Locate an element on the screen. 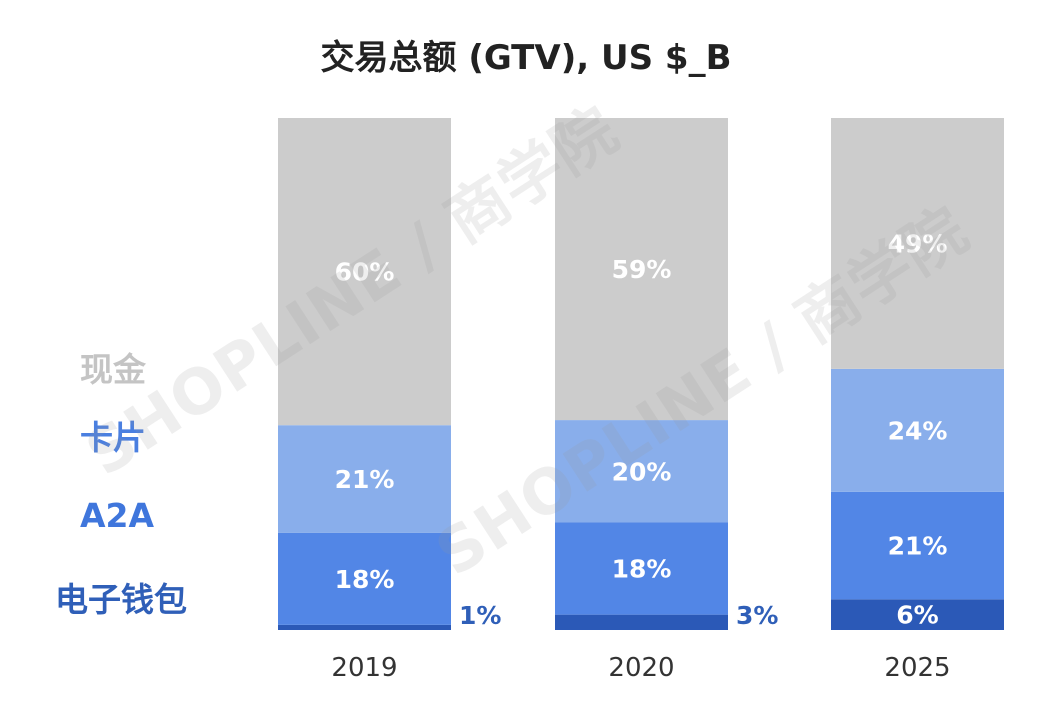 This screenshot has width=1052, height=716. legend-item-cash: 现金 is located at coordinates (113, 369).